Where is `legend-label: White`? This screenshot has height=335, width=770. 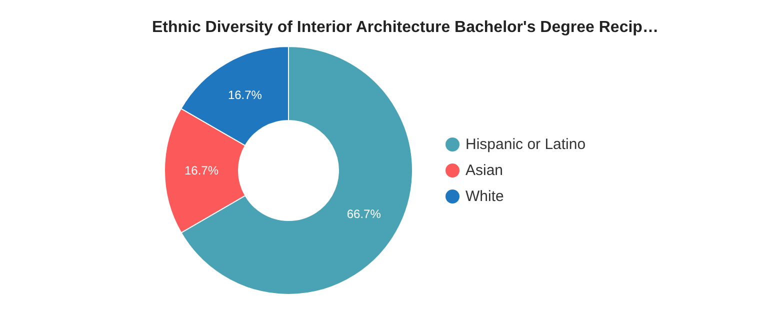
legend-label: White is located at coordinates (485, 196).